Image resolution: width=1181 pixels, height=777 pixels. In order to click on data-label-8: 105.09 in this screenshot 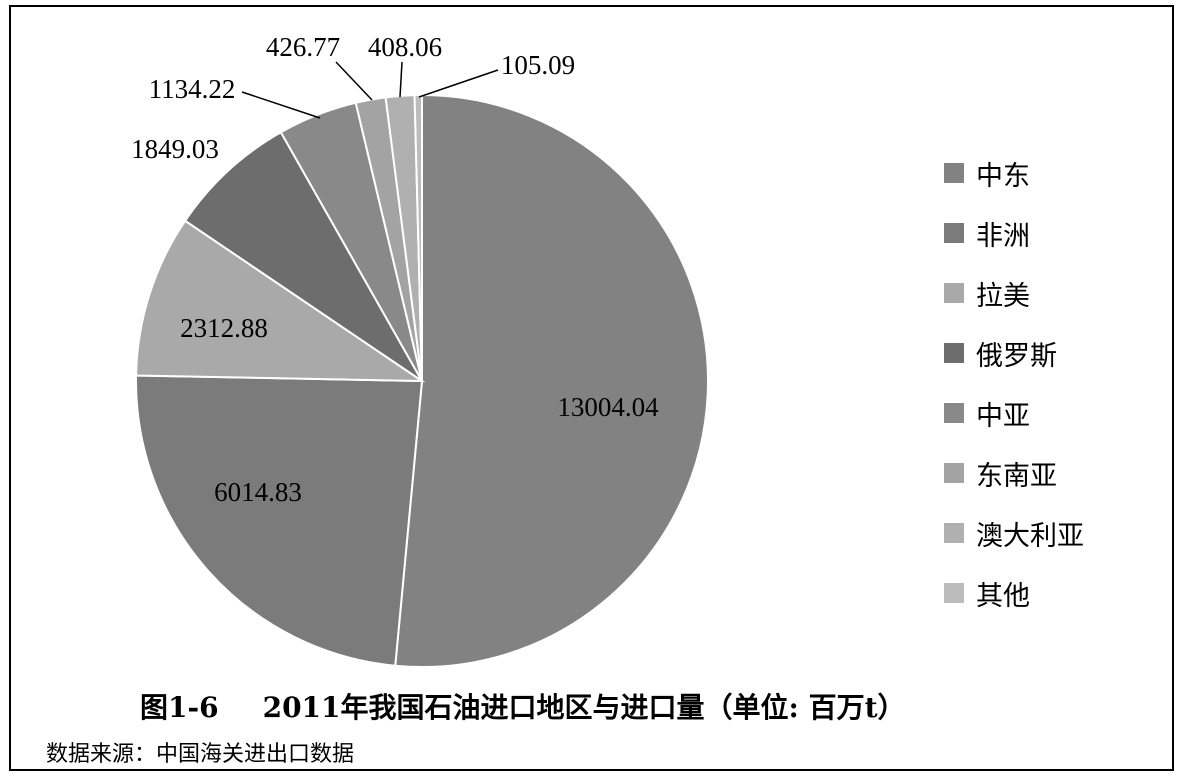, I will do `click(538, 65)`.